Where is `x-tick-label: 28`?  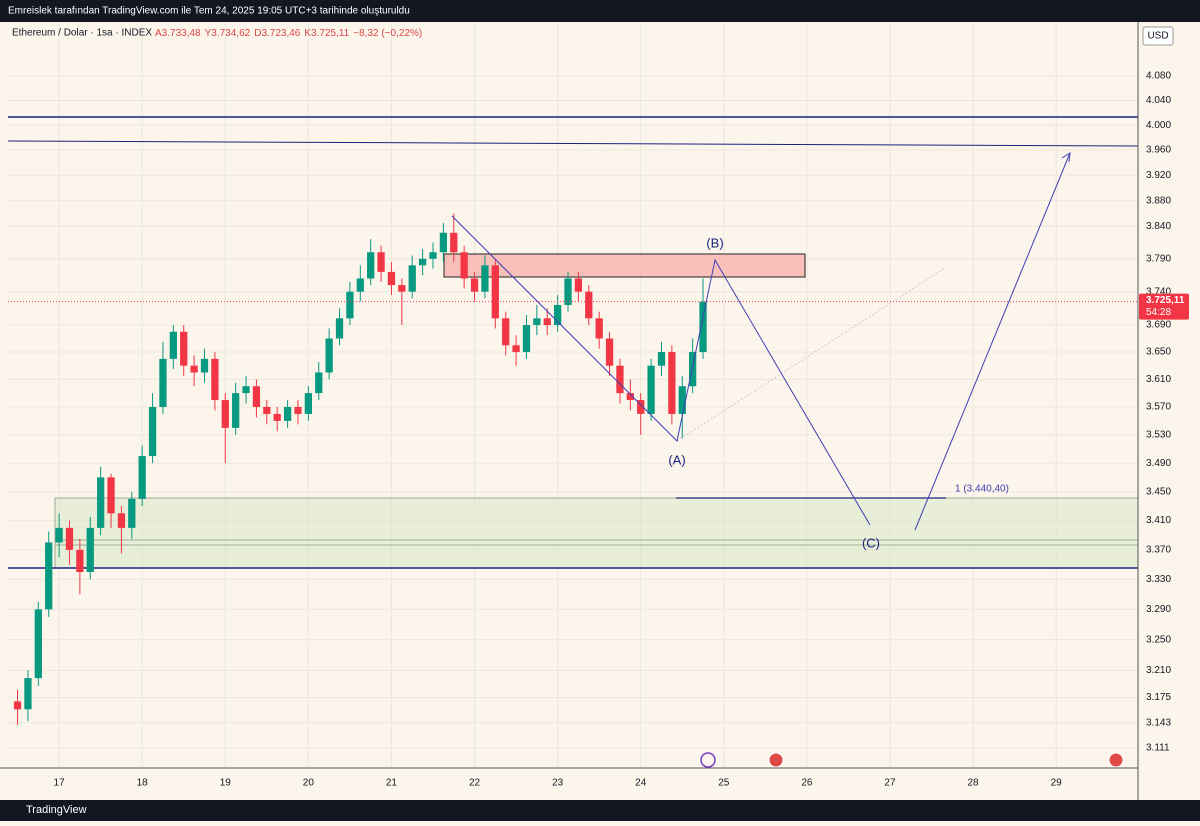
x-tick-label: 28 is located at coordinates (974, 783).